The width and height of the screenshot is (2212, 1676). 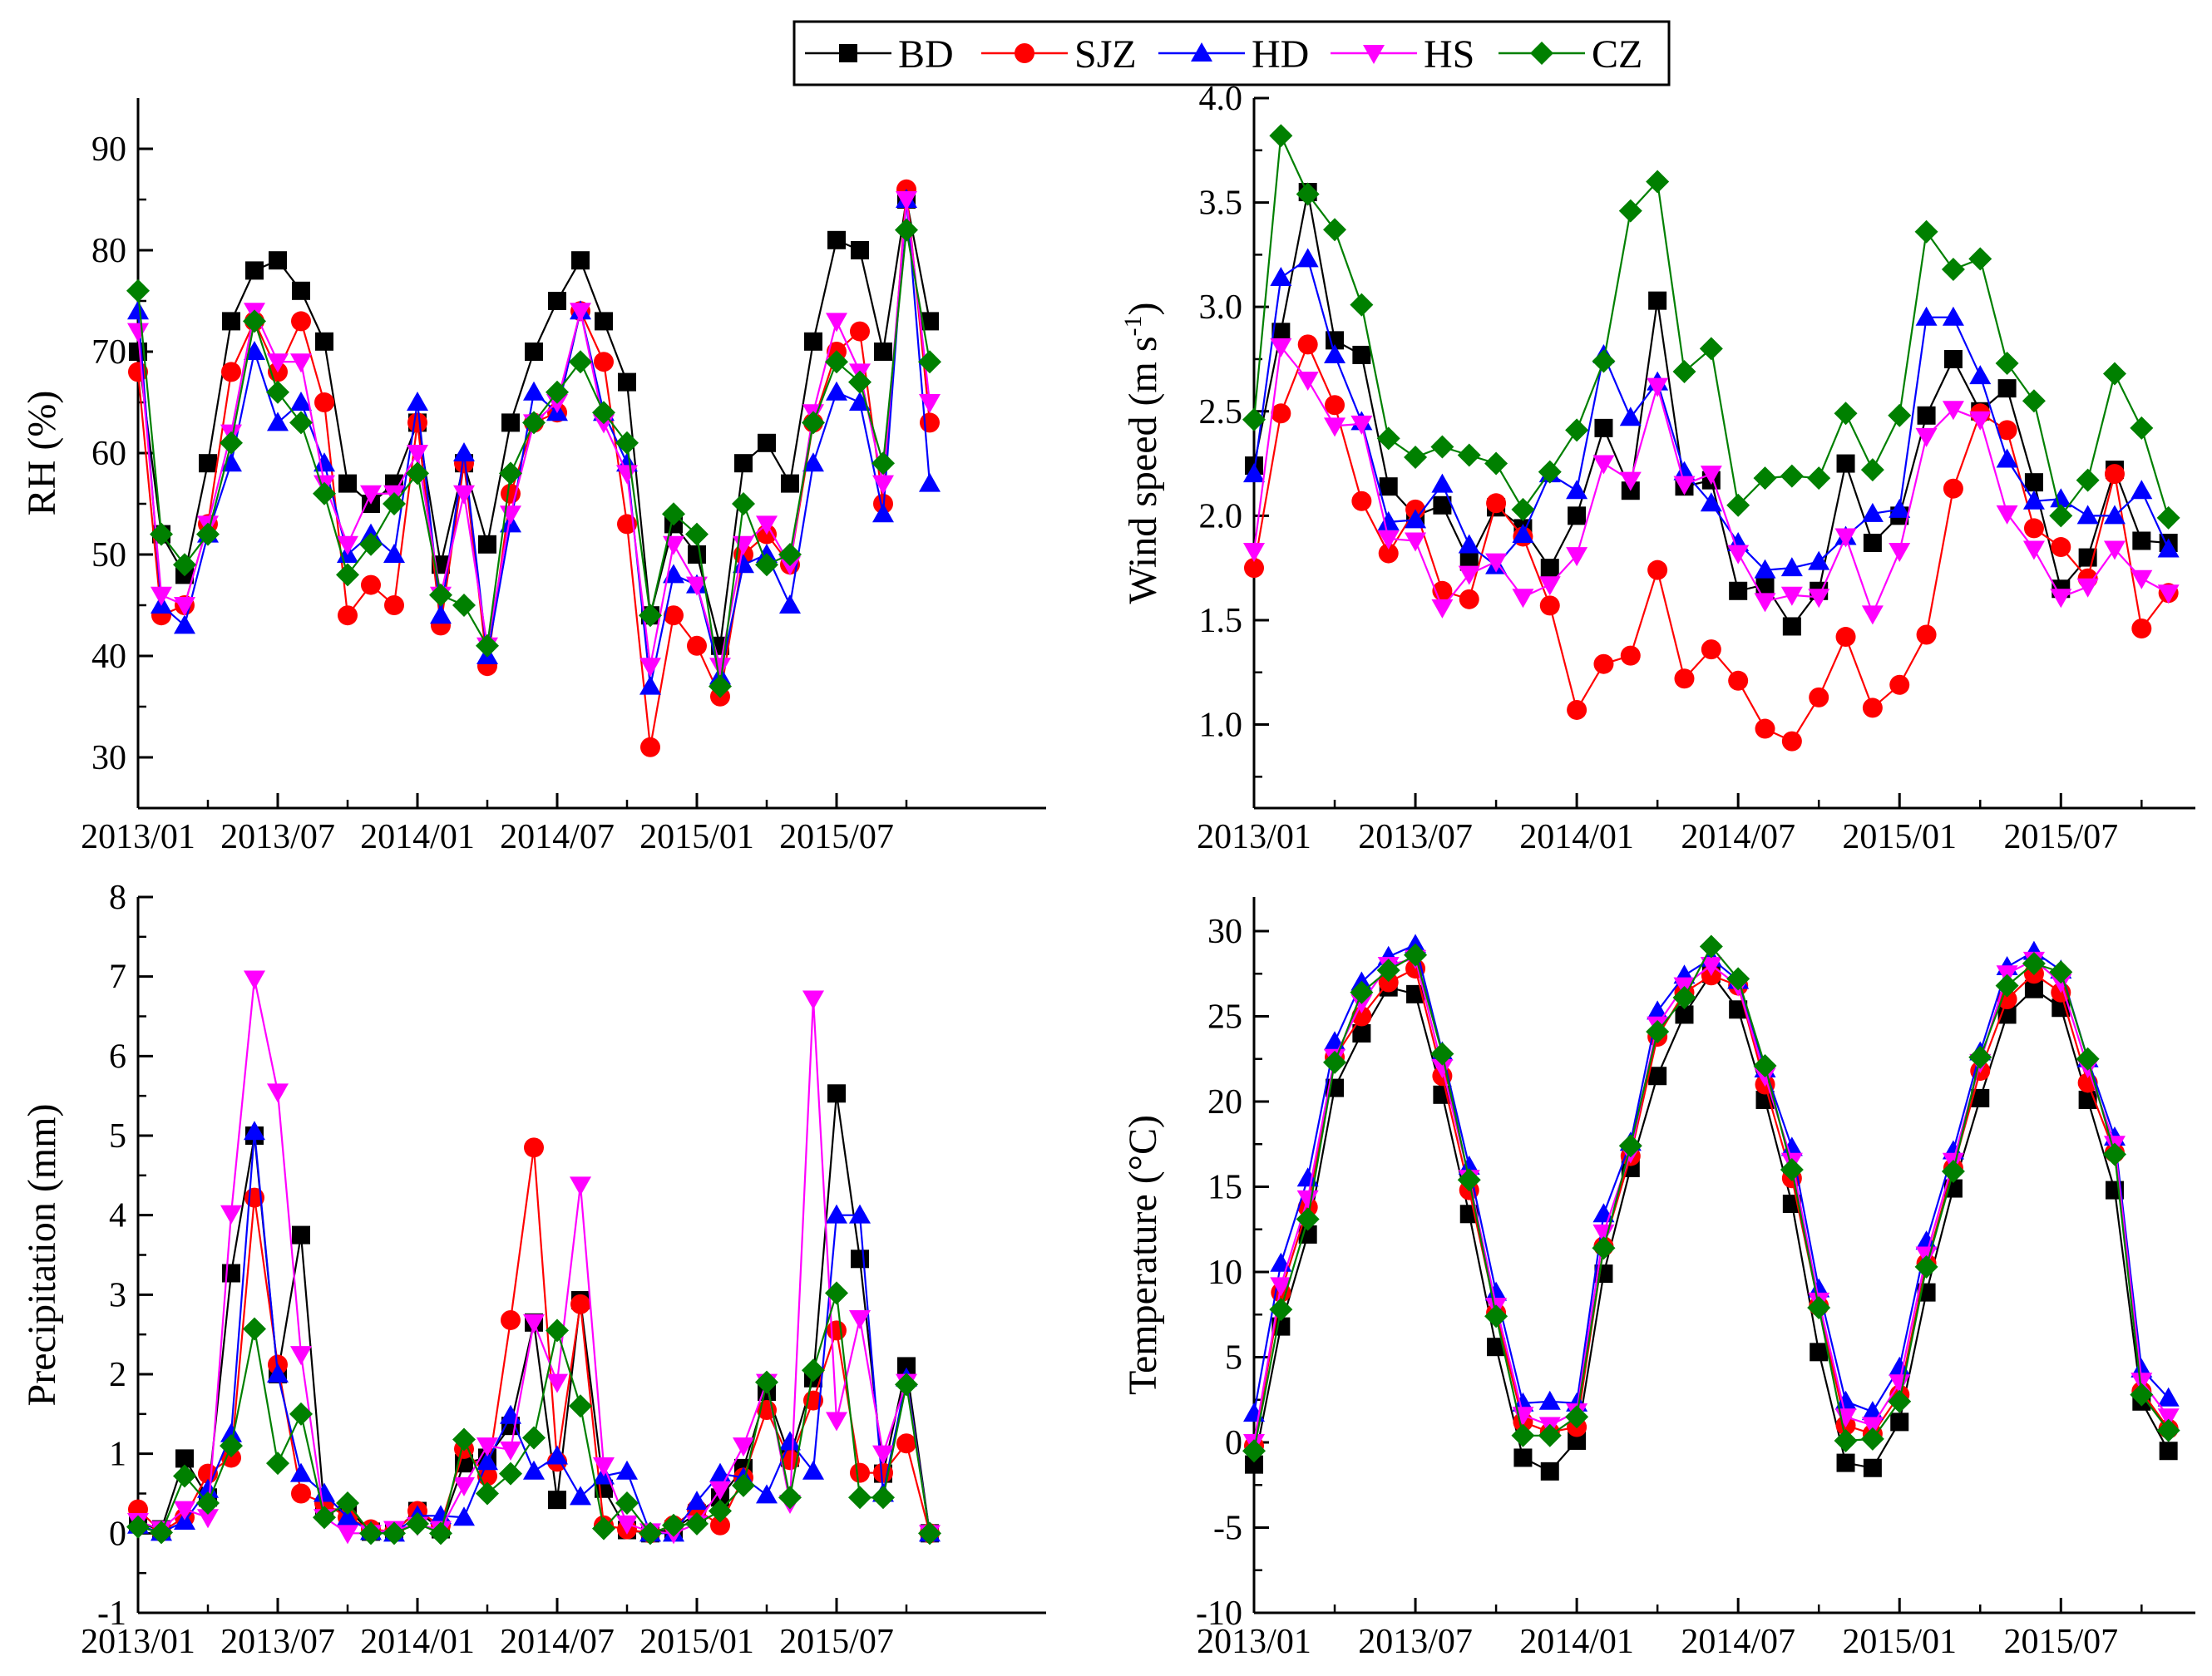 I want to click on series-line-hd, so click(x=1711, y=1178).